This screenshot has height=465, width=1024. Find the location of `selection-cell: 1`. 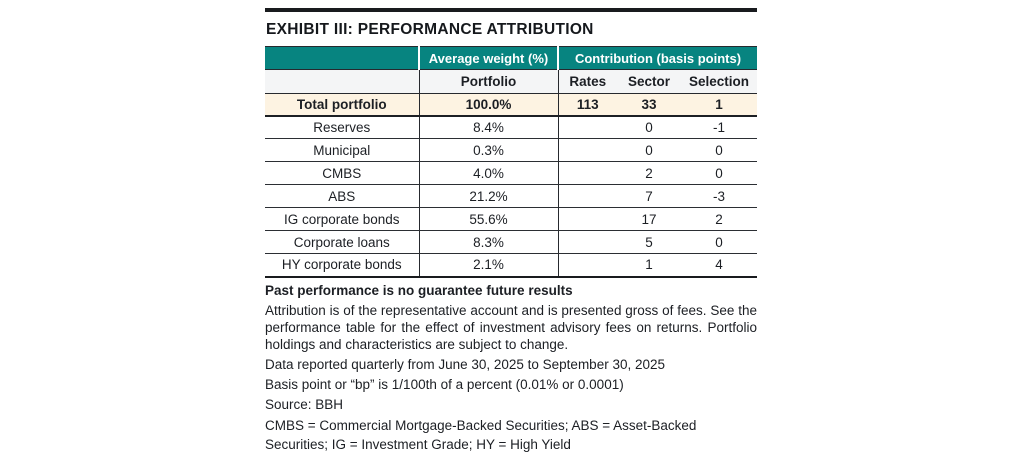

selection-cell: 1 is located at coordinates (719, 105).